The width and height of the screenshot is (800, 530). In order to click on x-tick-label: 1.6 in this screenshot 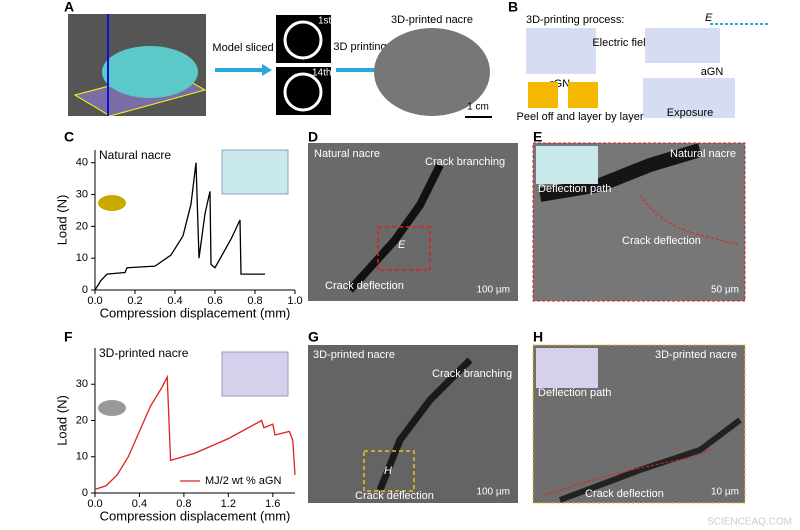, I will do `click(272, 504)`.